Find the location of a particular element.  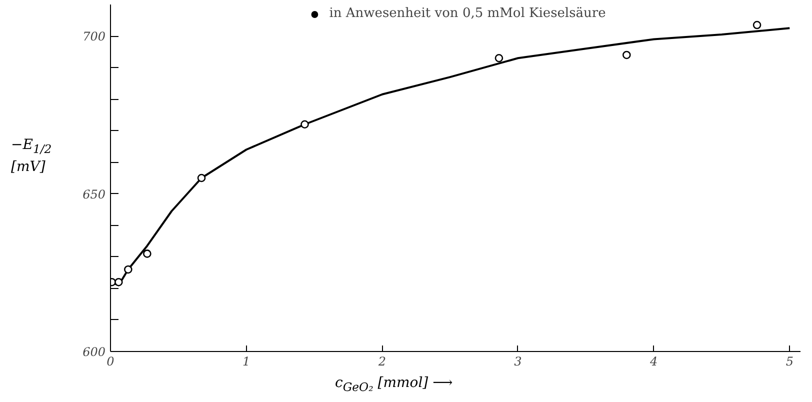

x-tick-label: 3 is located at coordinates (518, 361).